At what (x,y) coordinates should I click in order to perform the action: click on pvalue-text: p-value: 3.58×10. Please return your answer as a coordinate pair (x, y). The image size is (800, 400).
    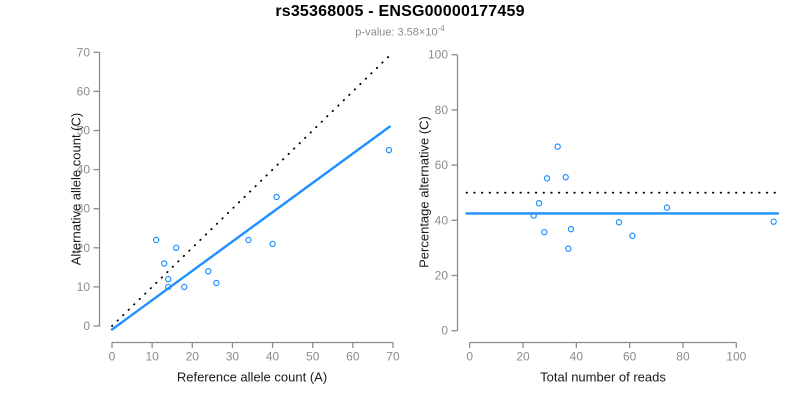
    Looking at the image, I should click on (396, 32).